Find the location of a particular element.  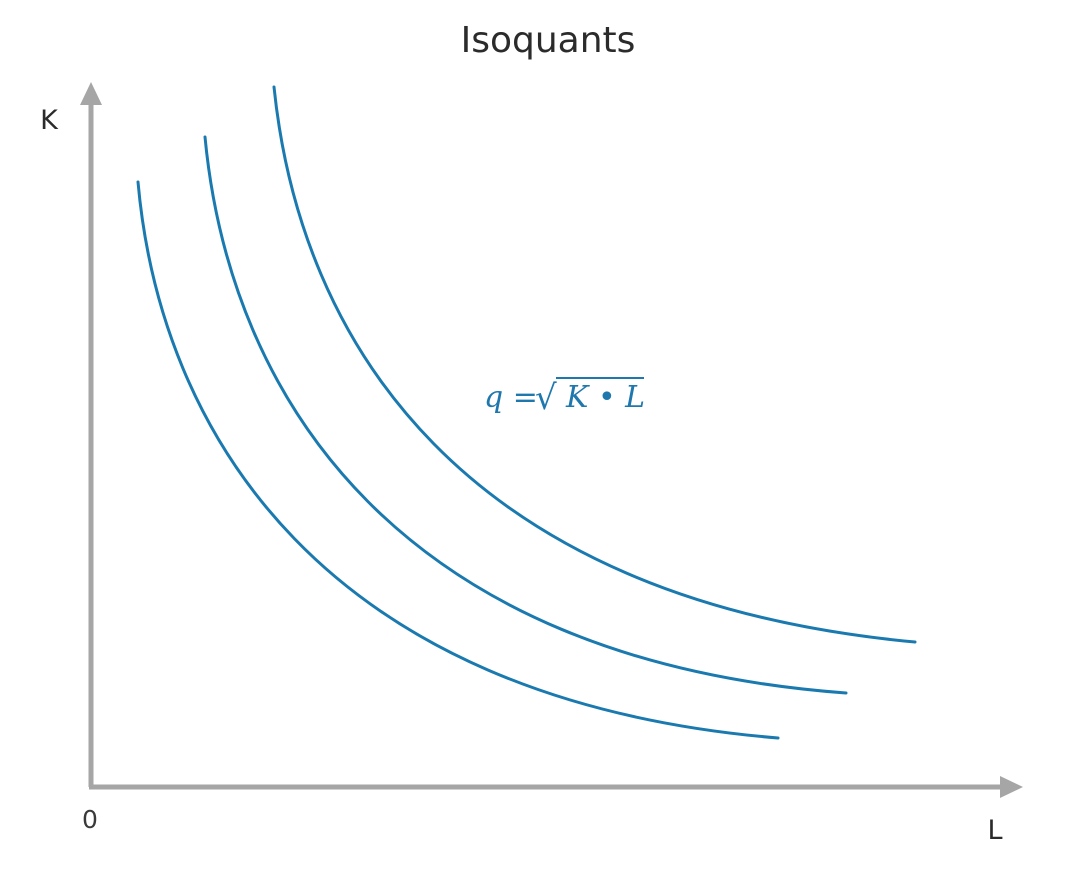

radical-sign-icon: √ is located at coordinates (546, 398).